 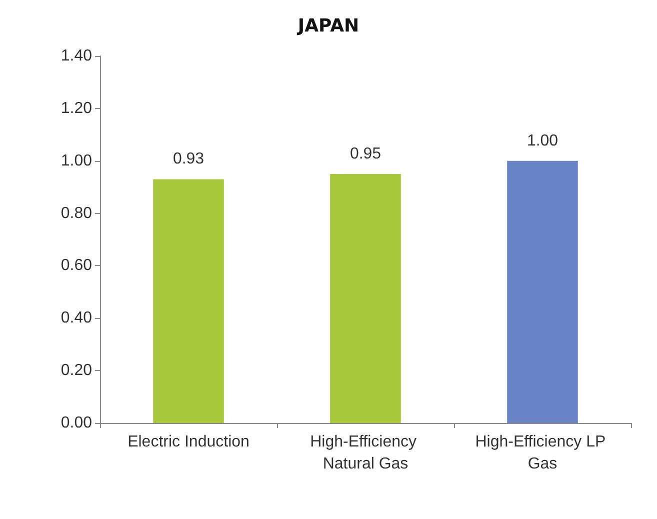 I want to click on x-tick-label: Electric Induction, so click(x=189, y=442).